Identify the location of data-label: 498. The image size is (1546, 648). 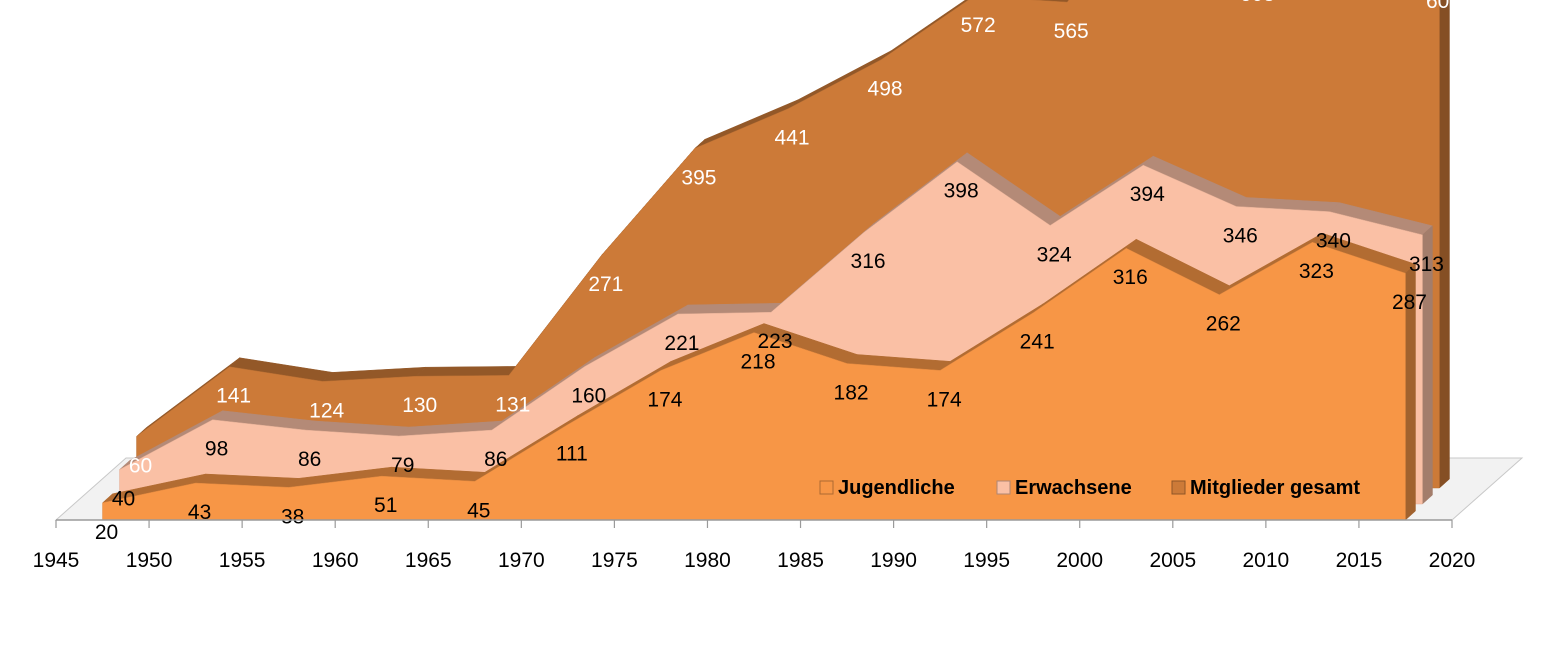
(885, 89).